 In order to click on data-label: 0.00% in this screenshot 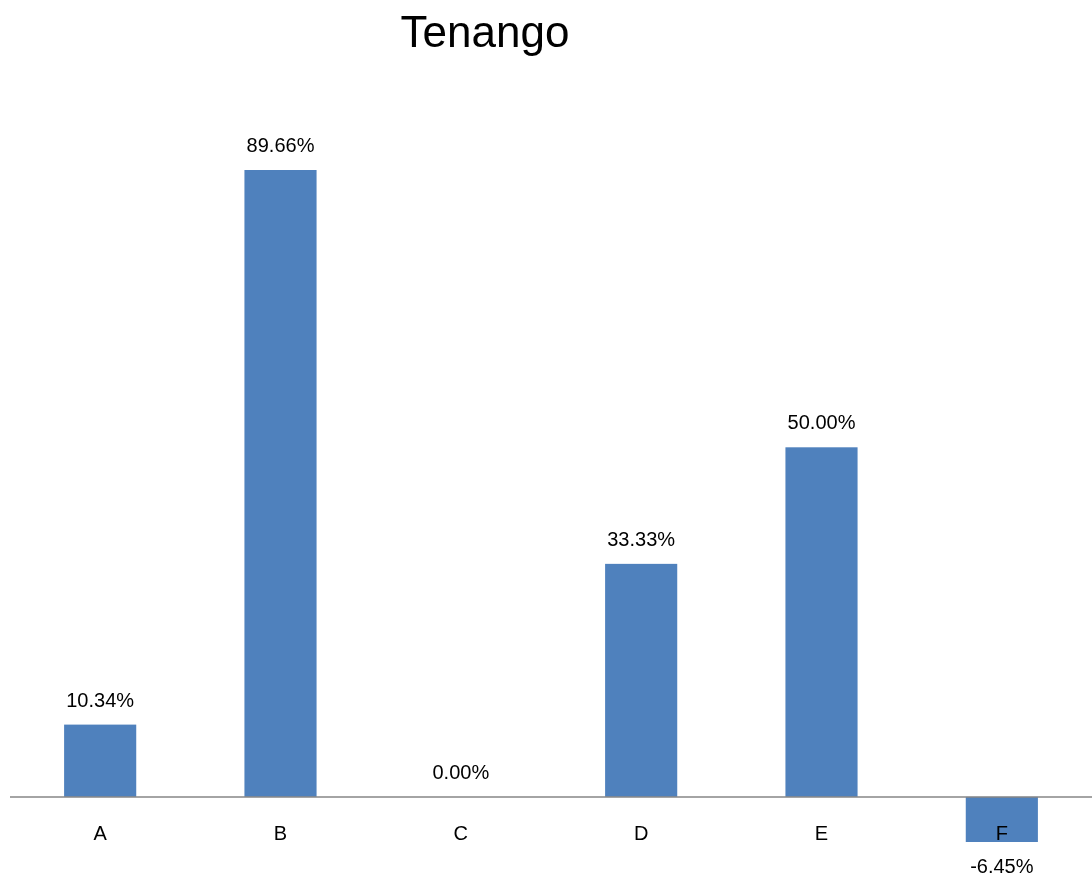, I will do `click(461, 771)`.